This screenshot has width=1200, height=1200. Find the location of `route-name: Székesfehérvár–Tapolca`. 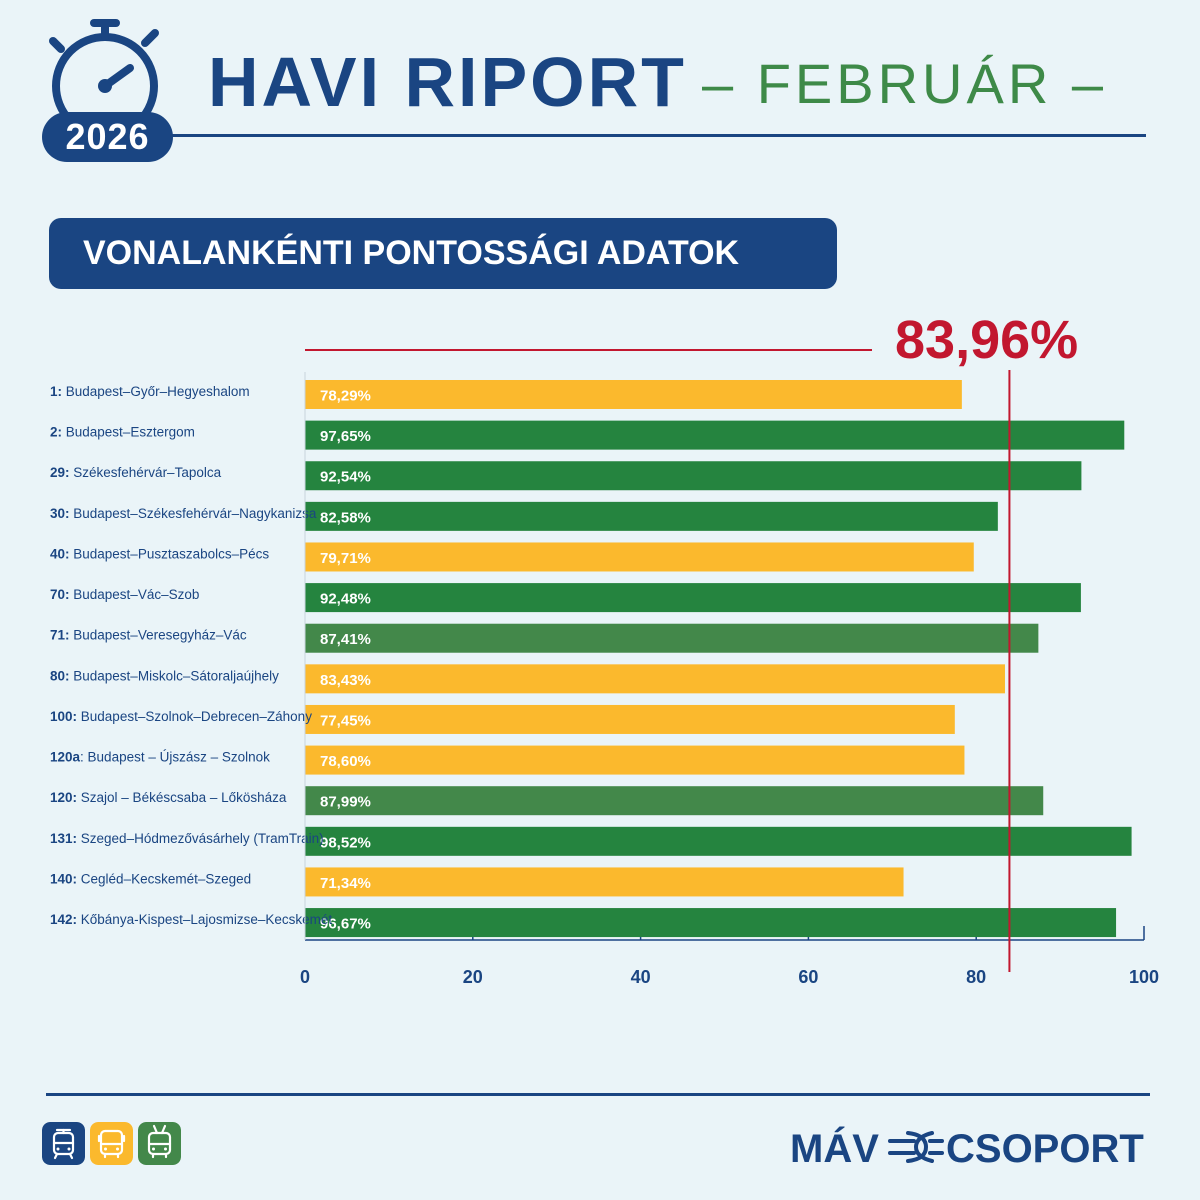

route-name: Székesfehérvár–Tapolca is located at coordinates (146, 472).